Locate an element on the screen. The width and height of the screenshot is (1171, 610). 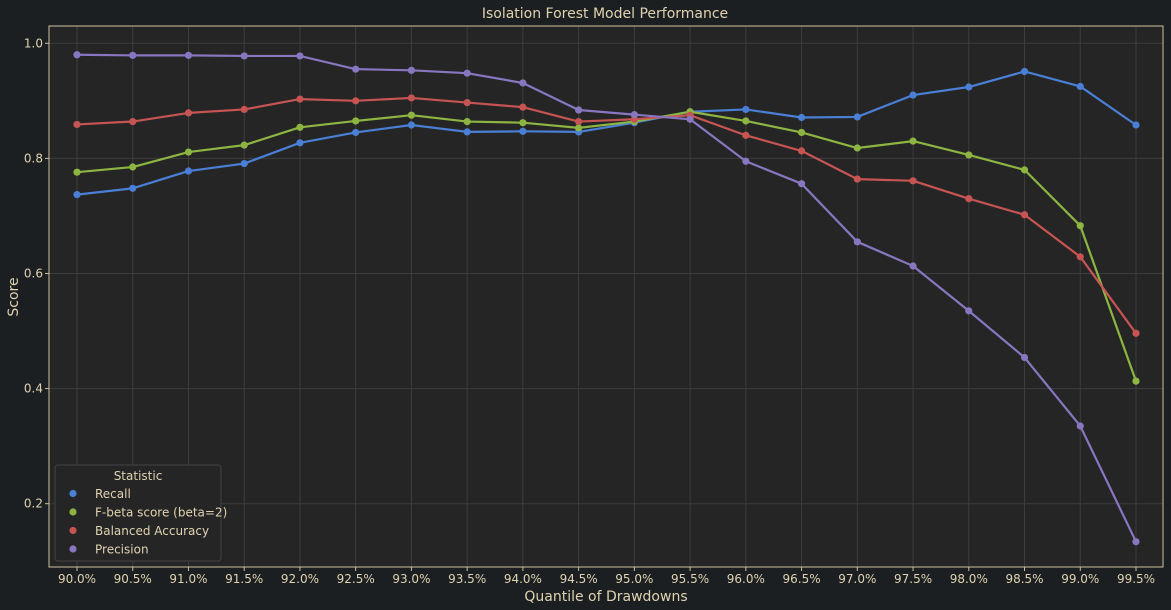
legend-entry: F-beta score (beta=2) is located at coordinates (161, 513).